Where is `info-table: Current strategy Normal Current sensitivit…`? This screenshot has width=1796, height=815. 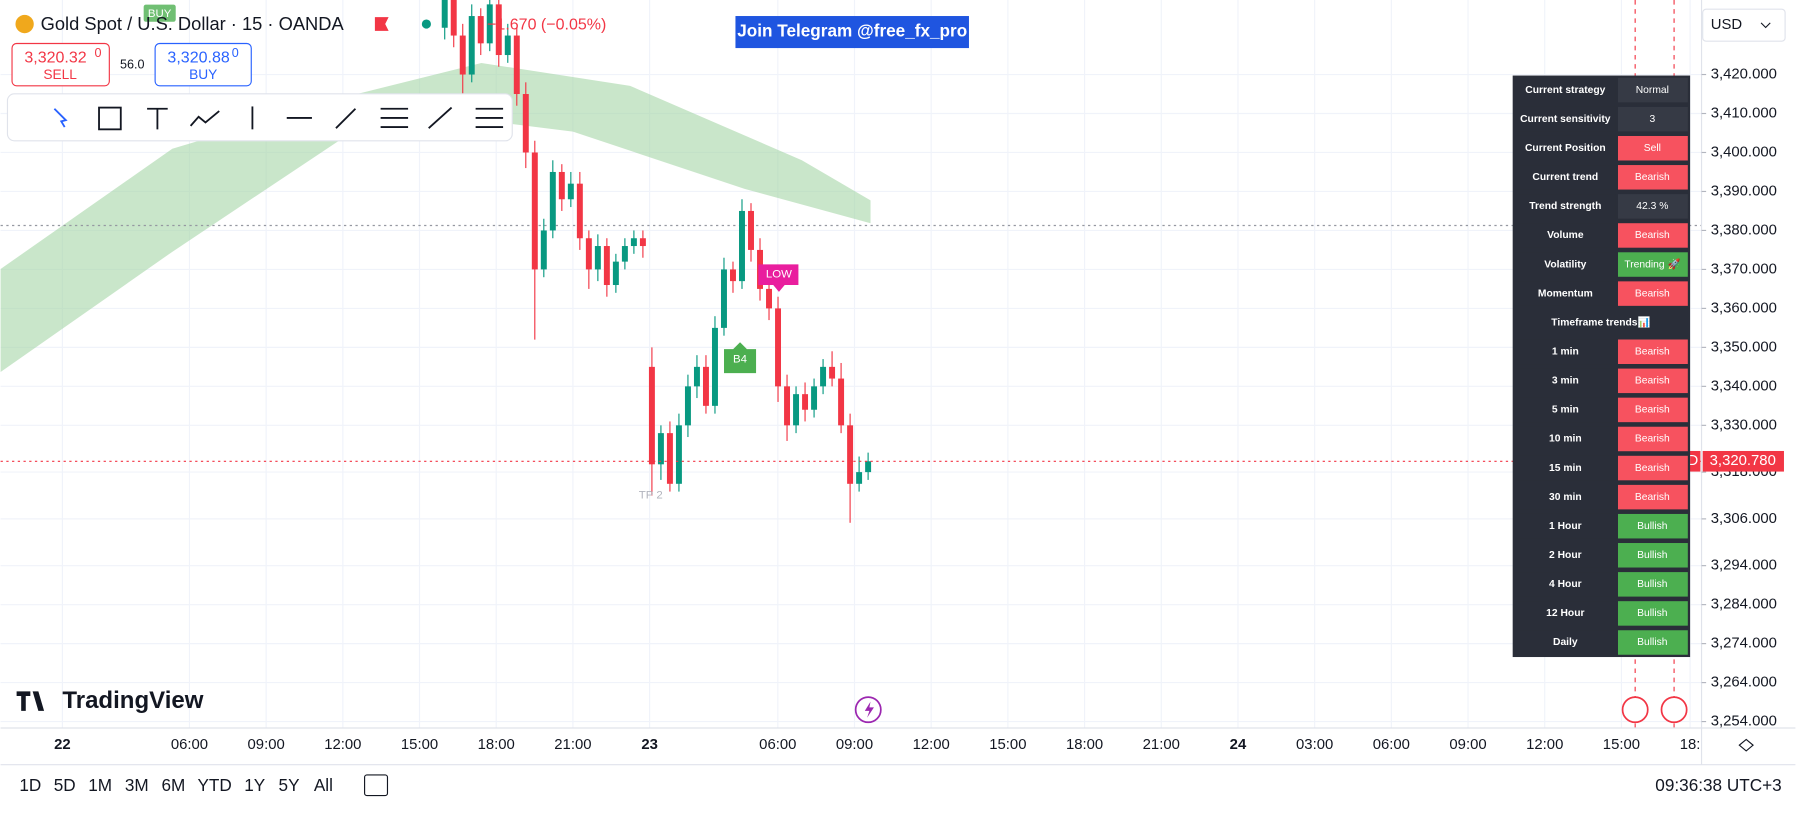
info-table: Current strategy Normal Current sensitivit… is located at coordinates (1601, 366).